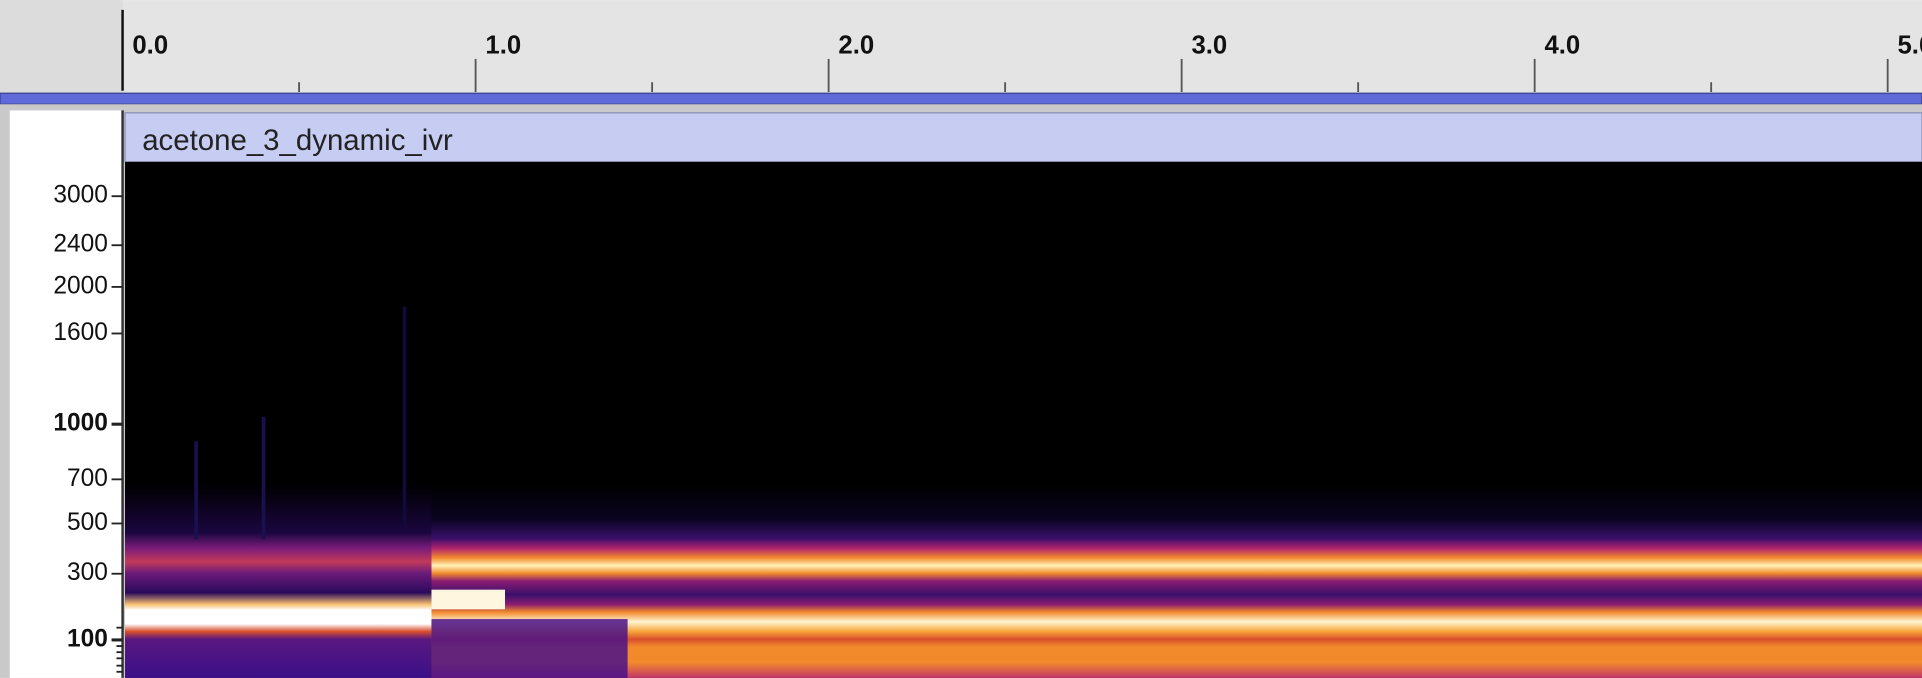  I want to click on timeline-ruler, so click(961, 47).